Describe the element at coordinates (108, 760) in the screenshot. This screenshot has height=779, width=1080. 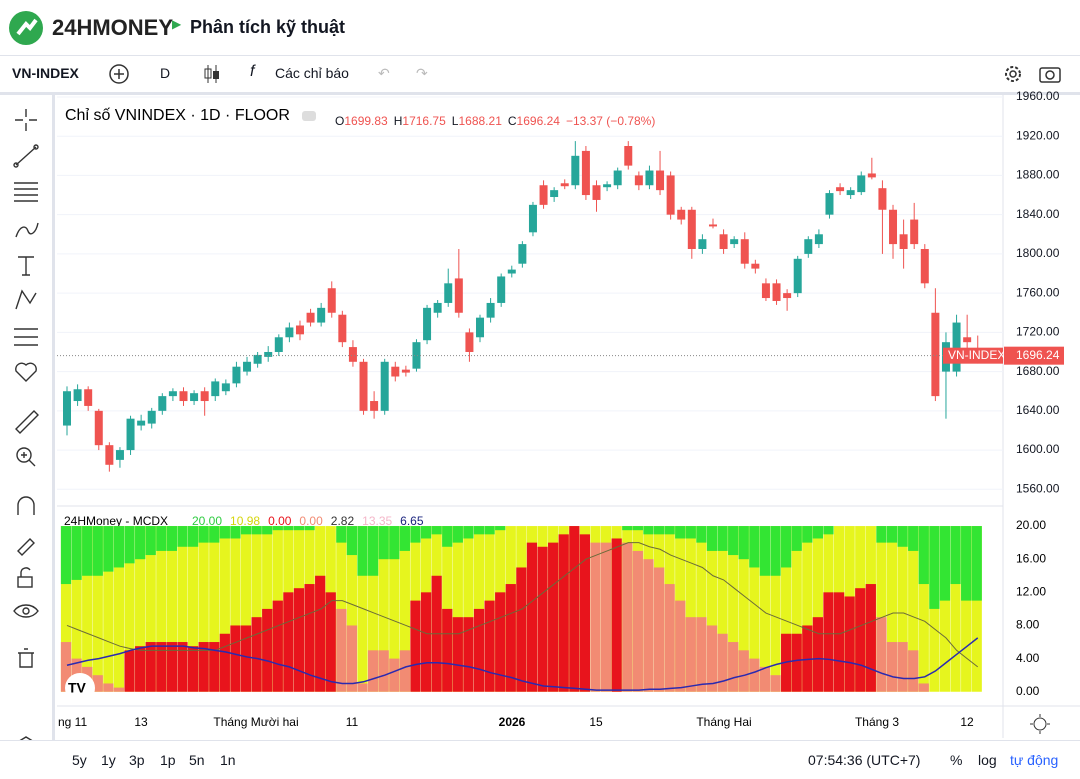
I see `range-button: 1y` at that location.